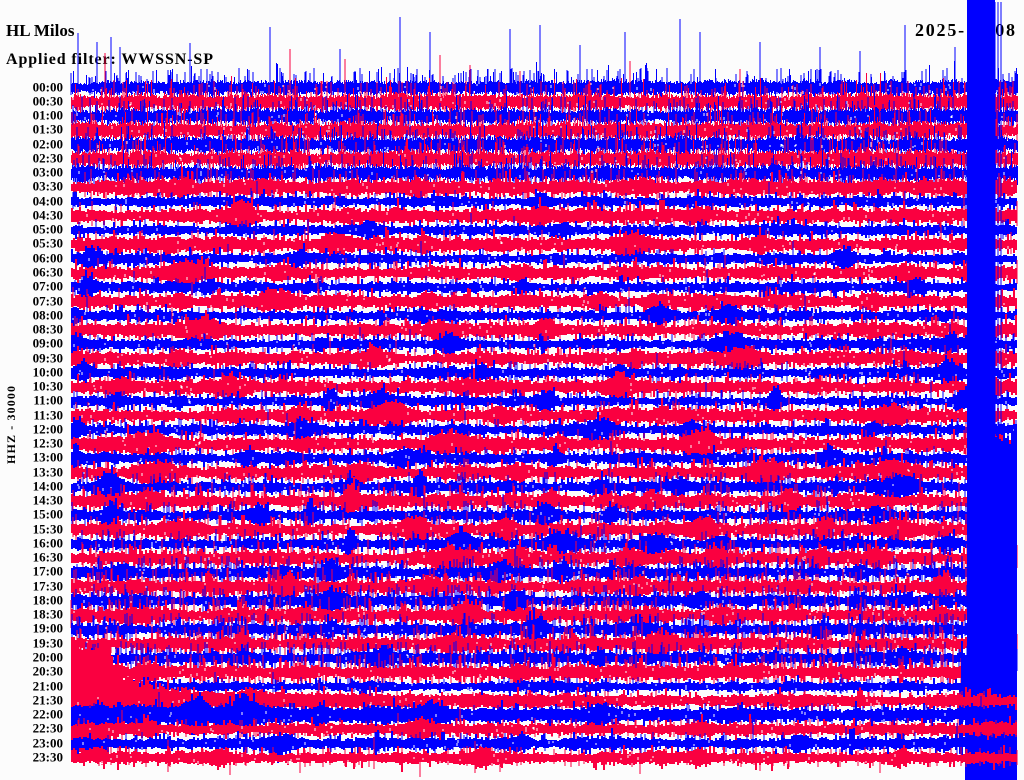 This screenshot has height=780, width=1024. What do you see at coordinates (48, 257) in the screenshot?
I see `svg-text: 06:00` at bounding box center [48, 257].